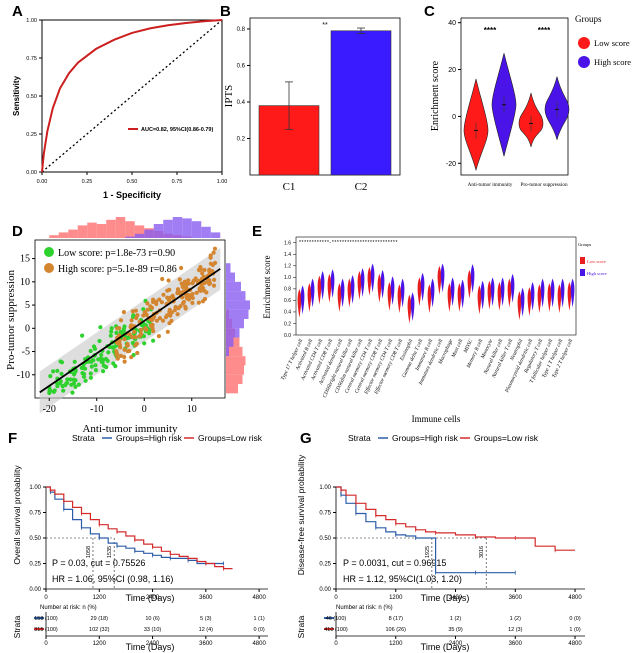 The image size is (636, 653). Describe the element at coordinates (234, 351) in the screenshot. I see `right-histogram-bar-low` at that location.